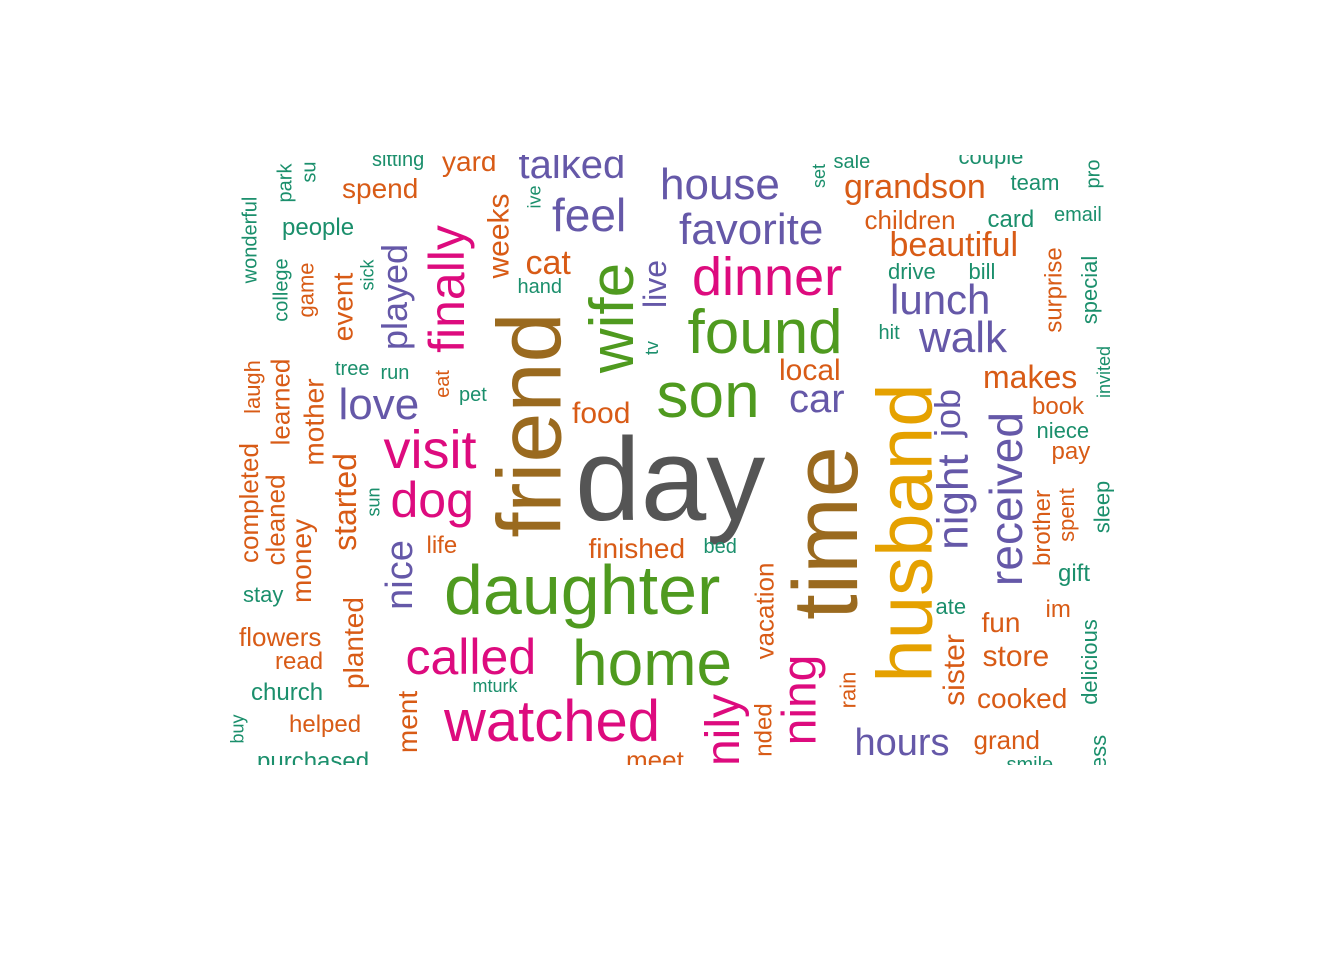 The width and height of the screenshot is (1344, 960). Describe the element at coordinates (299, 661) in the screenshot. I see `word-read: read` at that location.